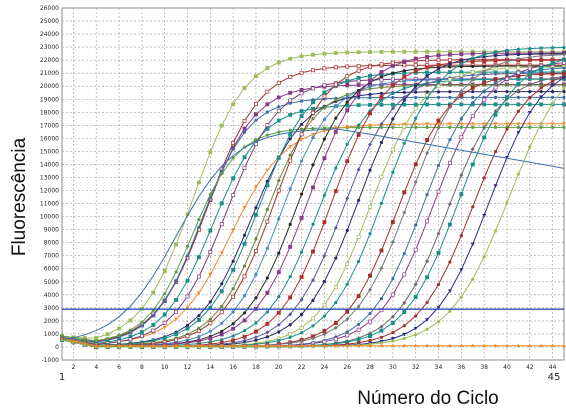 This screenshot has width=566, height=412. I want to click on x-tick-label: 44, so click(553, 367).